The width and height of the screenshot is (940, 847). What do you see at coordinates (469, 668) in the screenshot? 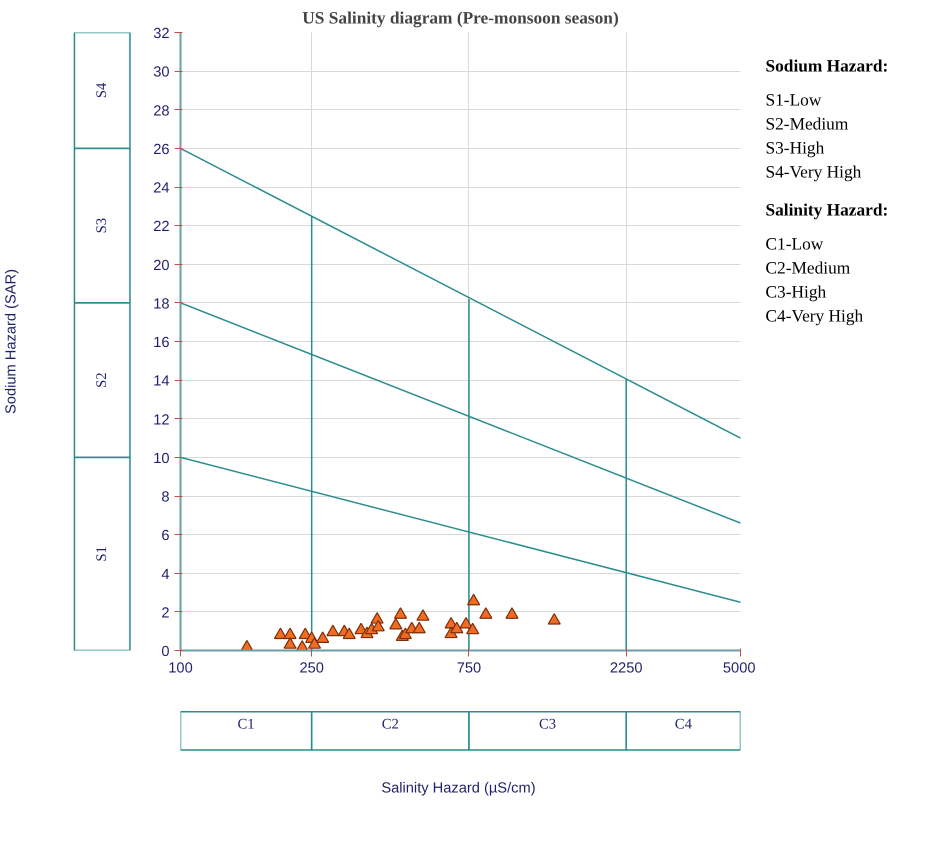
I see `x-tick-label: 750` at bounding box center [469, 668].